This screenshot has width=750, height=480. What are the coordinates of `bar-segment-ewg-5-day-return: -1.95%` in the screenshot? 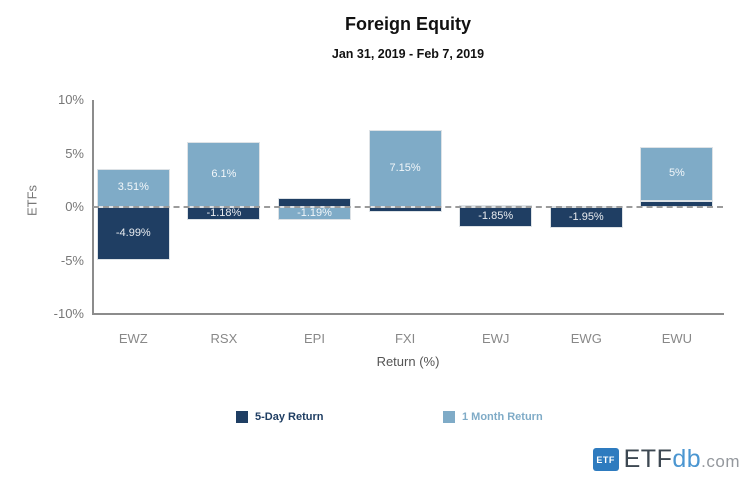 It's located at (586, 217).